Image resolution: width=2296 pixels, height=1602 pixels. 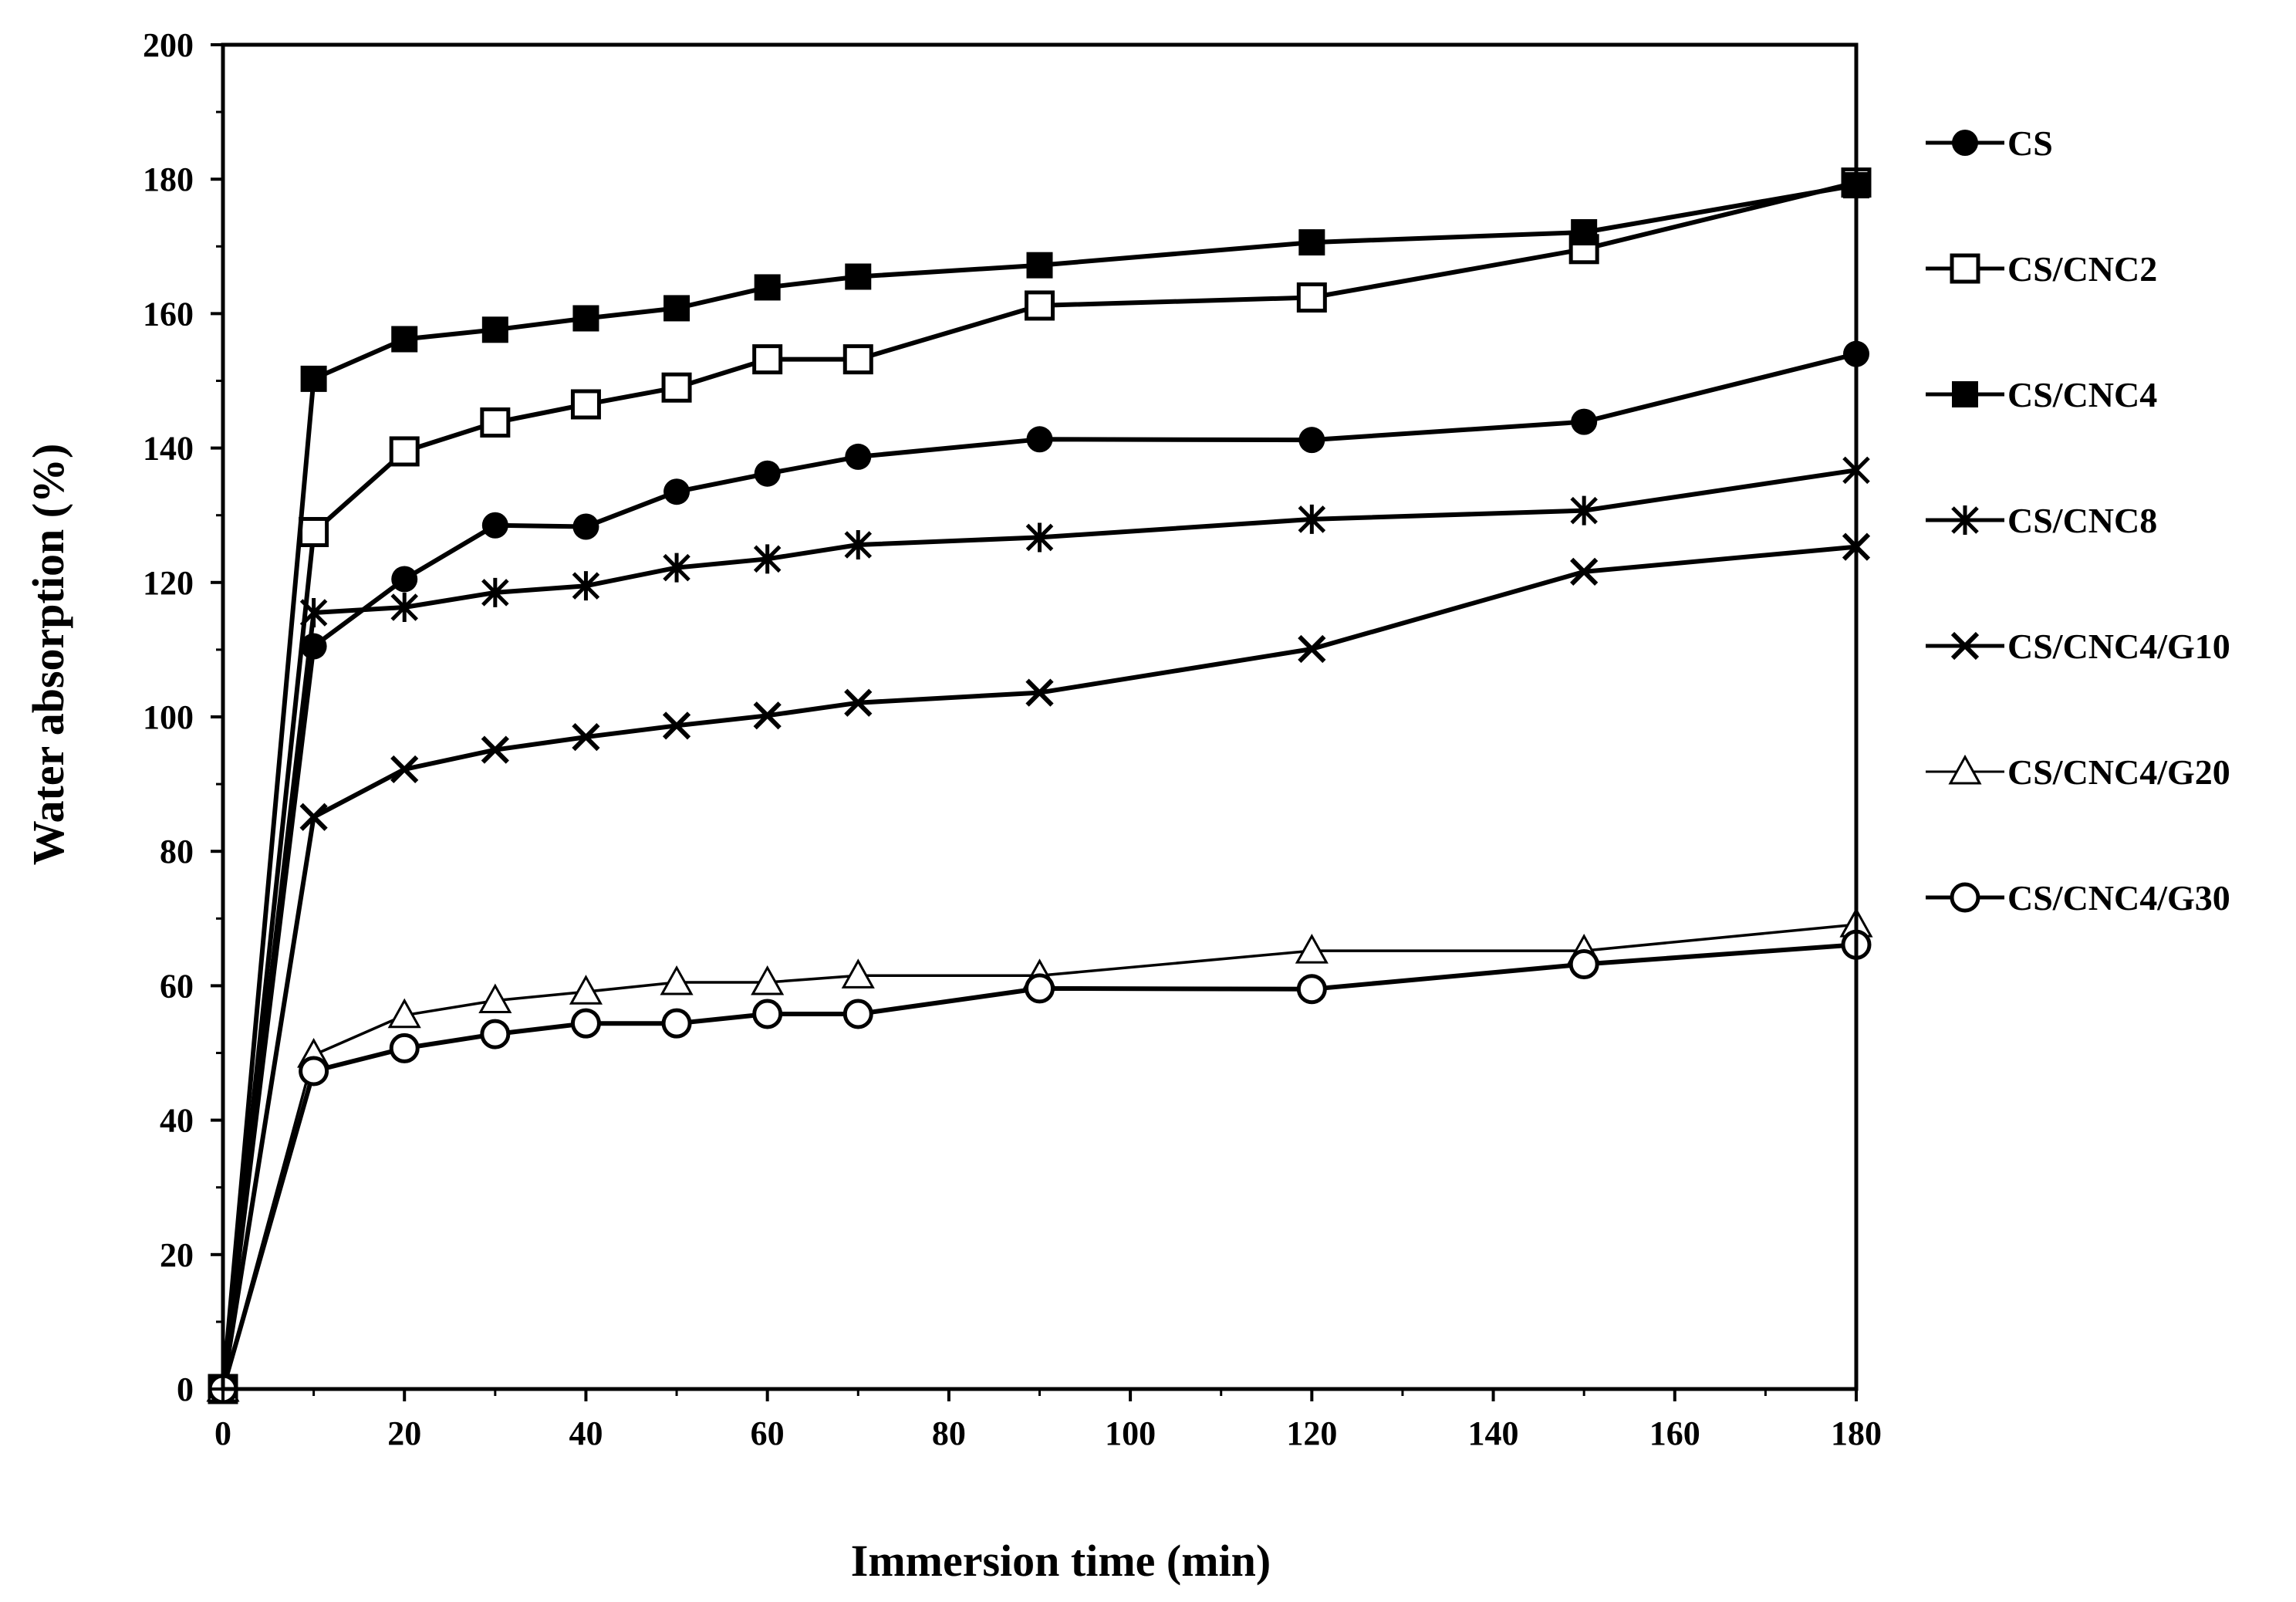 What do you see at coordinates (1965, 769) in the screenshot?
I see `legend-marker-cs-cnc4-g20` at bounding box center [1965, 769].